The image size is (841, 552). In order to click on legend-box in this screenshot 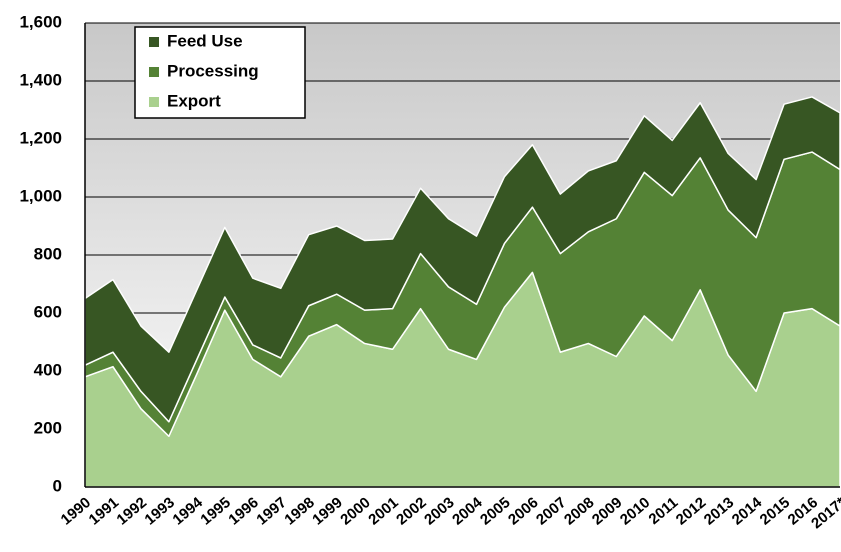, I will do `click(220, 72)`.